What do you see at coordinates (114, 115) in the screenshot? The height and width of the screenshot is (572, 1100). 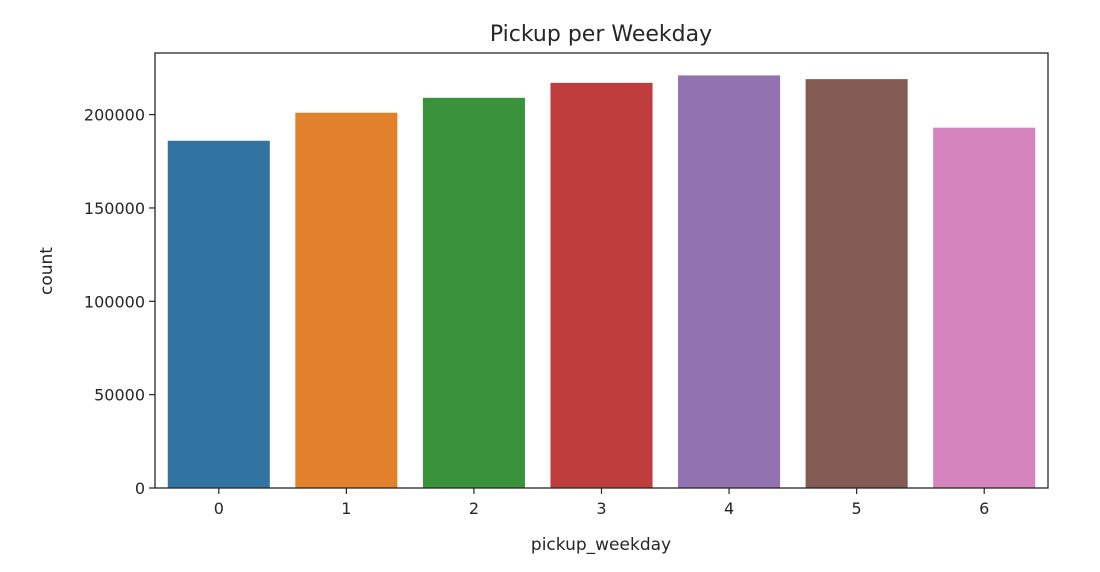 I see `y-tick-label: 200000` at bounding box center [114, 115].